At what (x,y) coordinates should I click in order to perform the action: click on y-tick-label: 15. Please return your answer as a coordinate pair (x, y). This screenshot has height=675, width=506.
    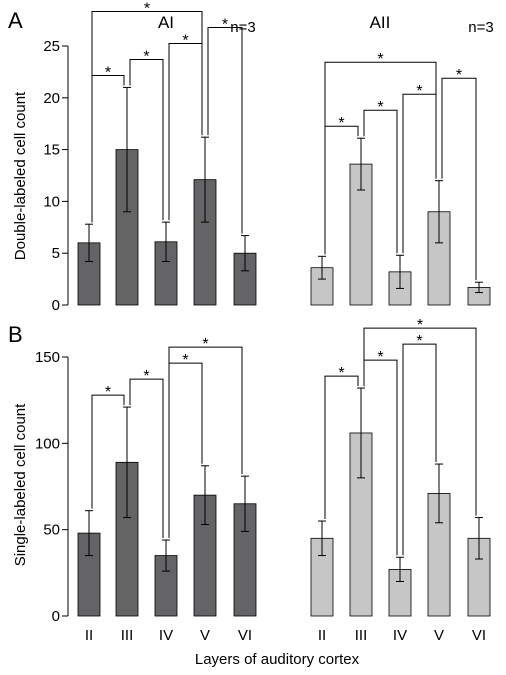
    Looking at the image, I should click on (51, 150).